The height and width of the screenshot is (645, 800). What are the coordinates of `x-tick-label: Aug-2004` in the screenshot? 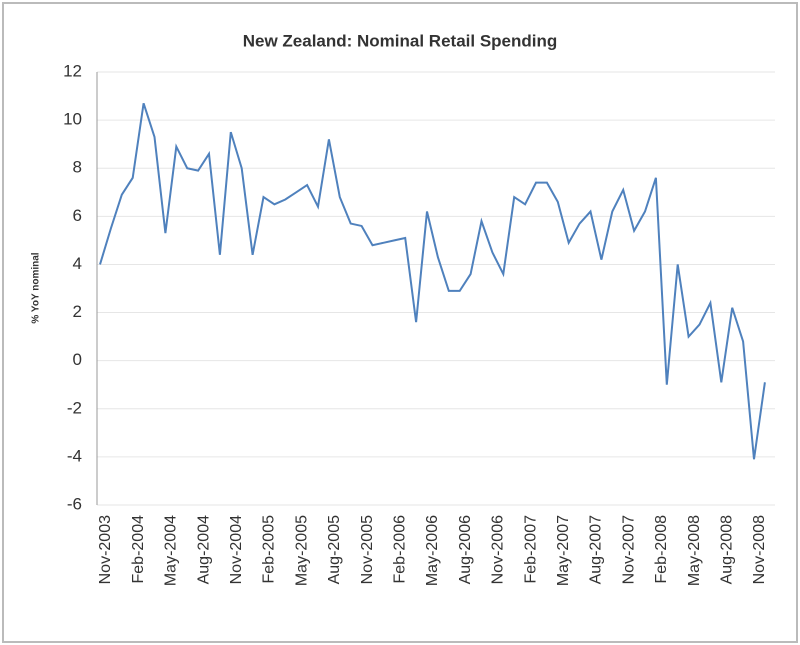 It's located at (203, 549).